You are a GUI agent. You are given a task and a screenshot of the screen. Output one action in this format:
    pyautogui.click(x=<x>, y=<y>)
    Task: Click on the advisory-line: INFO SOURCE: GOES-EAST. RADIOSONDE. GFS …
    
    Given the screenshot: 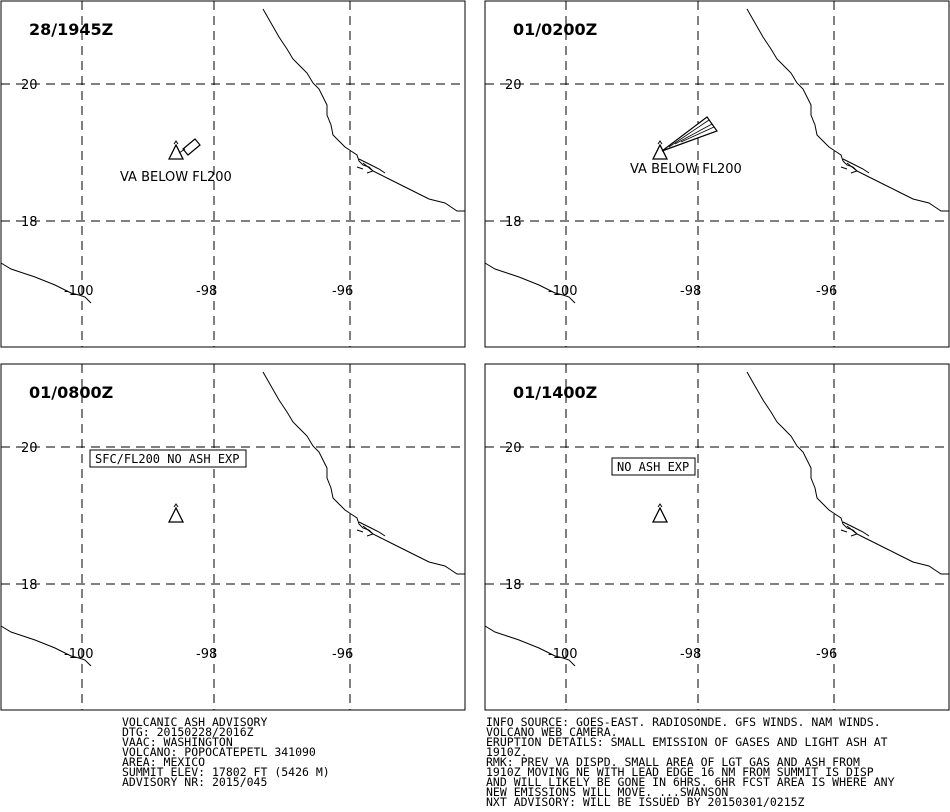 What is the action you would take?
    pyautogui.click(x=683, y=722)
    